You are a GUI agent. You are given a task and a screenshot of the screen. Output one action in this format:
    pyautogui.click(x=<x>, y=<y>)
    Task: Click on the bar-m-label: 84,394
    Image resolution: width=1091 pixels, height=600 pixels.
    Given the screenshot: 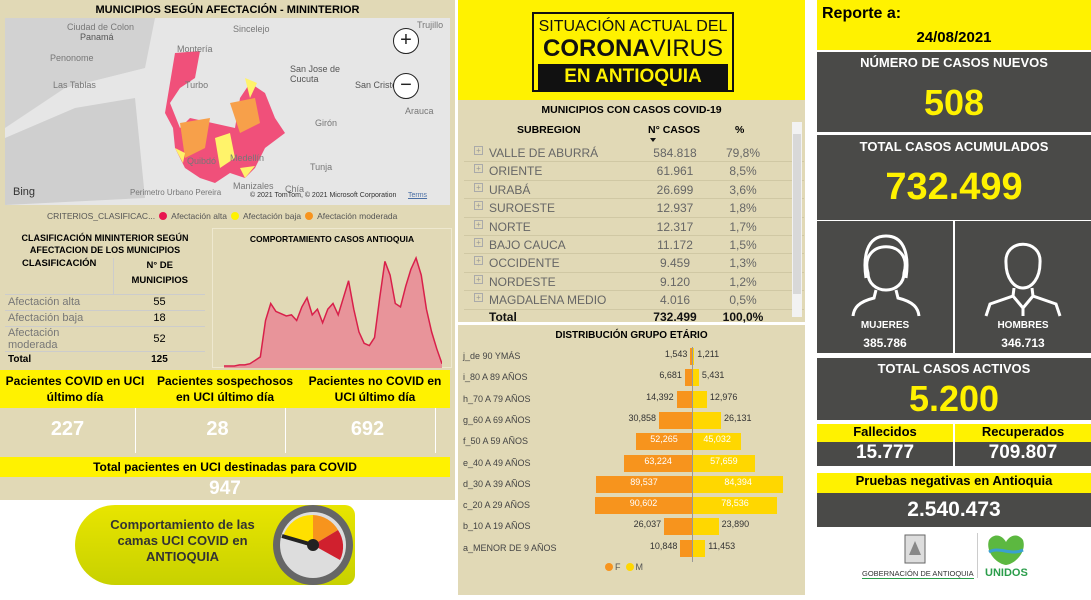 What is the action you would take?
    pyautogui.click(x=738, y=481)
    